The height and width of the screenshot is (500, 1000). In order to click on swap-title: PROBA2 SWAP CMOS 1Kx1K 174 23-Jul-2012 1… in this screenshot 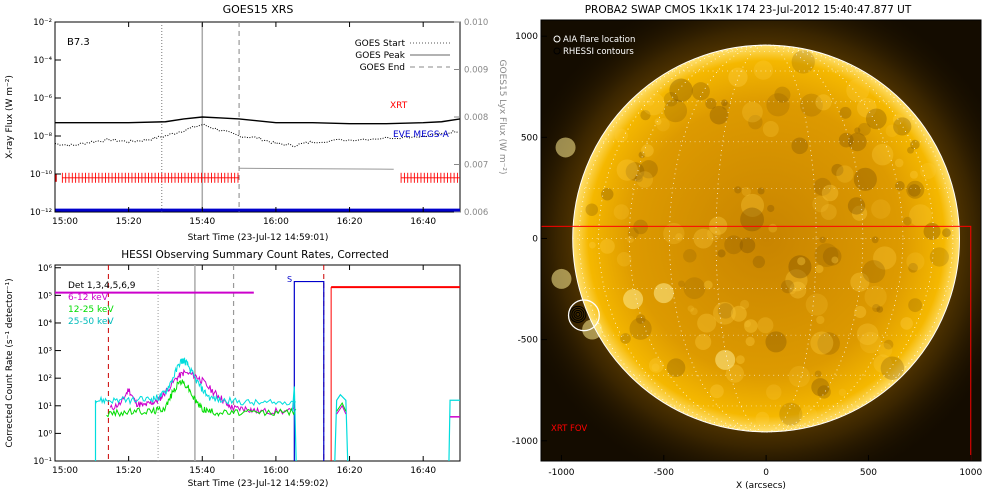, I will do `click(748, 10)`.